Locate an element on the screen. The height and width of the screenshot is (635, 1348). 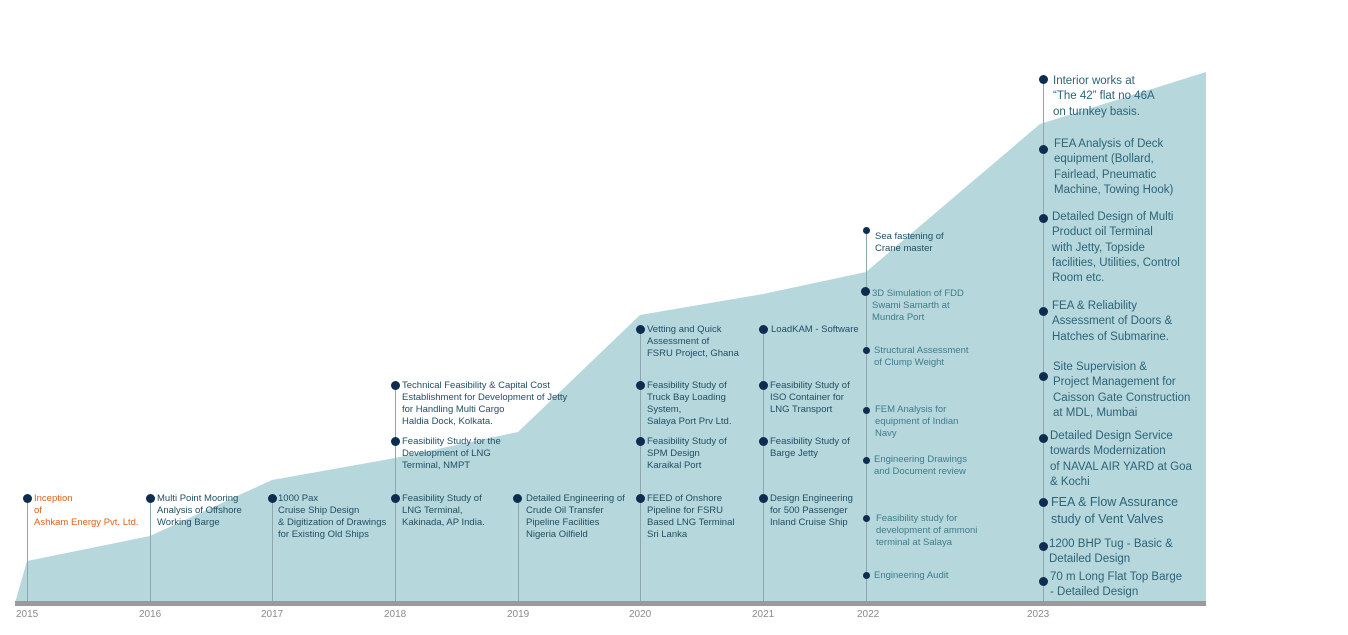
milestone-inception: Inception of Ashkam Energy Pvt. Ltd. is located at coordinates (86, 510).